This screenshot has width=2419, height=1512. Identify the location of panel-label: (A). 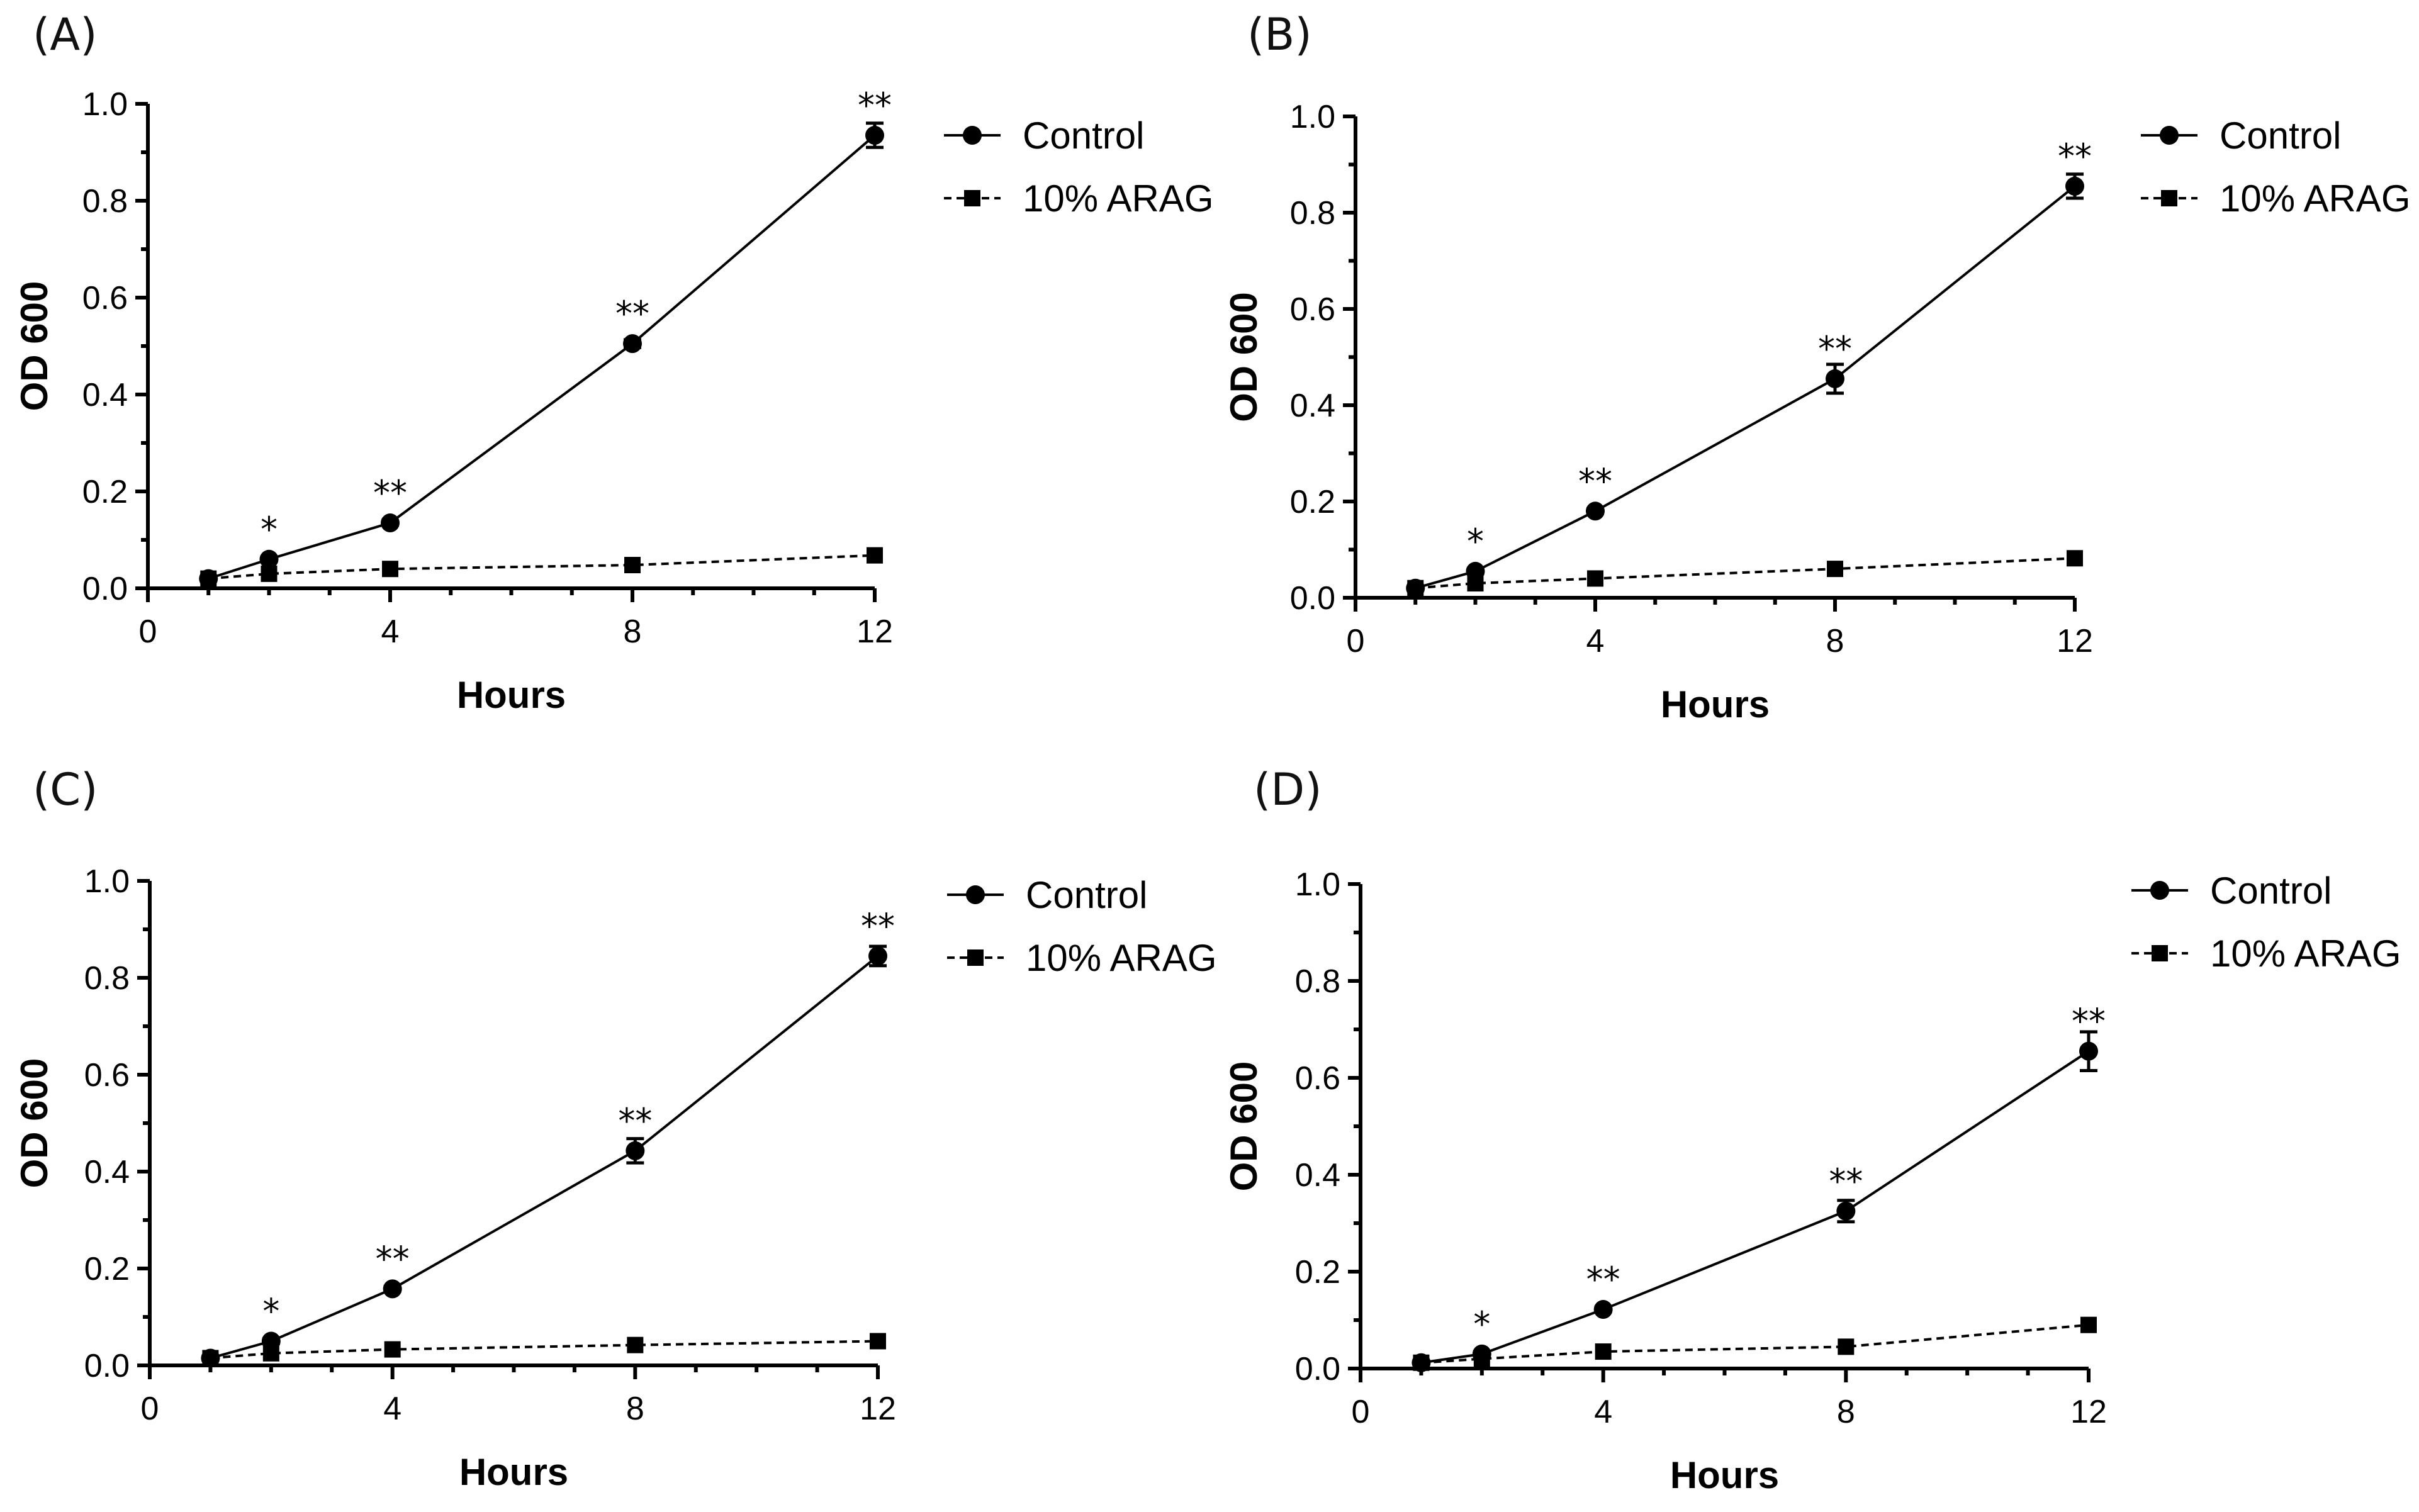
(66, 34).